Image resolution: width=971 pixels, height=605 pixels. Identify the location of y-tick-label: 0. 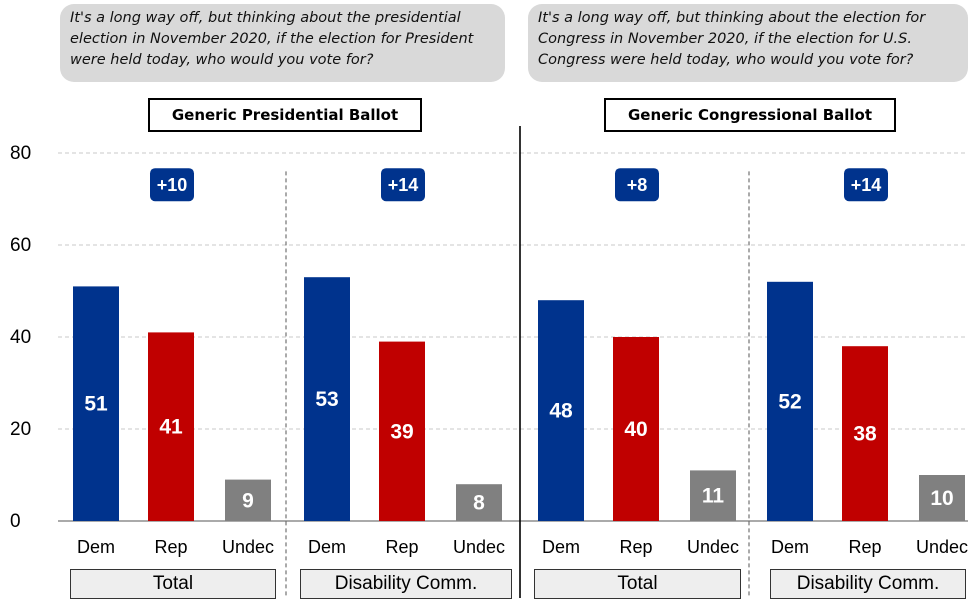
(15, 521).